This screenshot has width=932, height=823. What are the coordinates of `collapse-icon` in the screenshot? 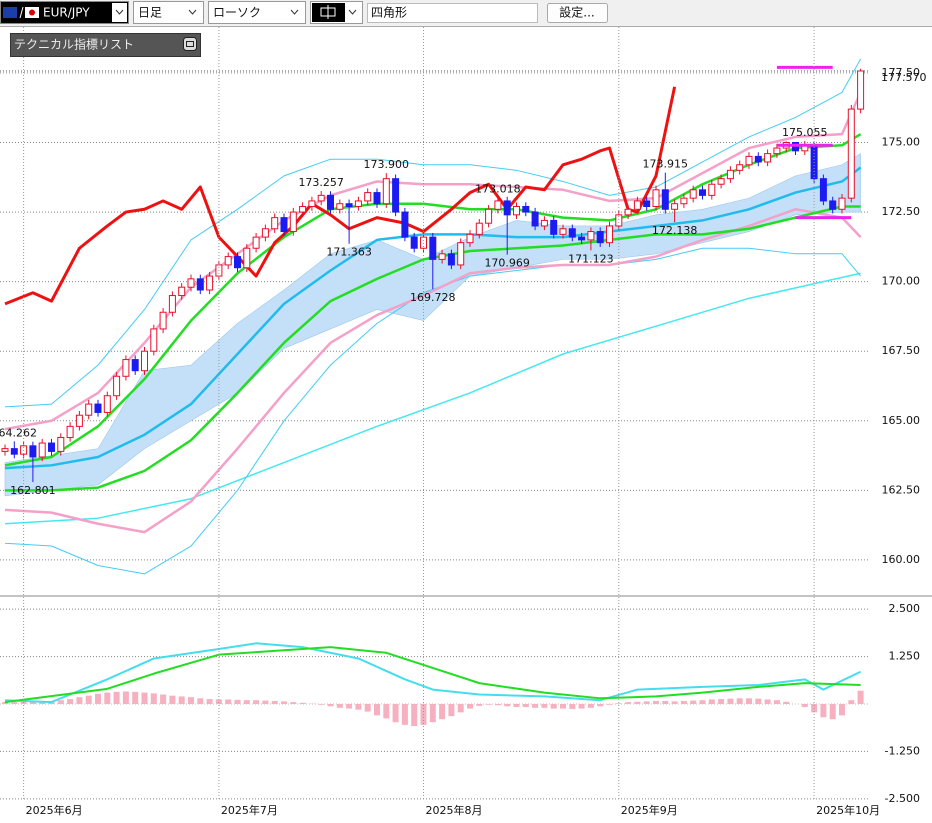 It's located at (190, 44).